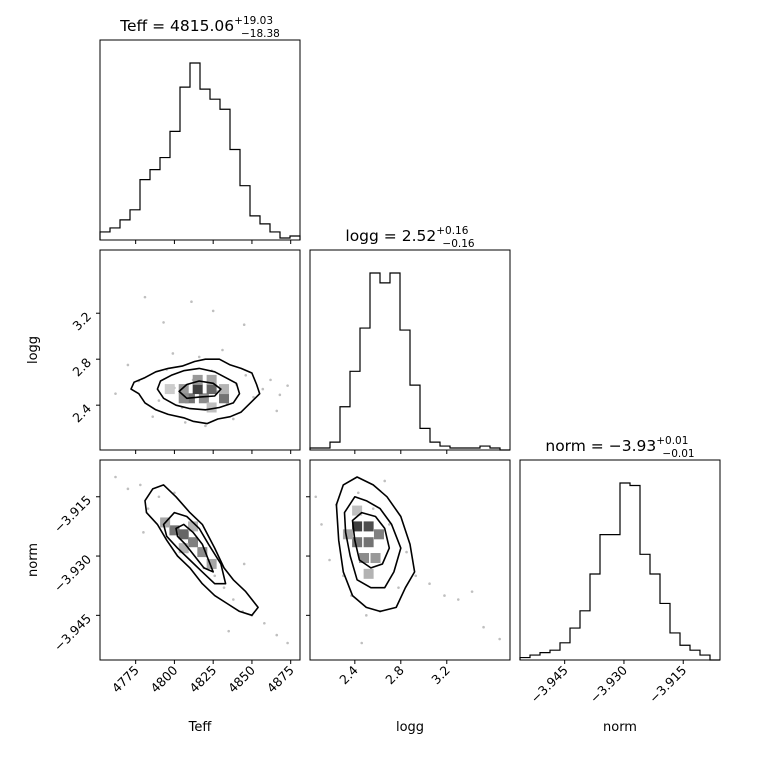 The height and width of the screenshot is (760, 760). What do you see at coordinates (619, 447) in the screenshot?
I see `title-norm: norm = −3.93+0.01 −0.01` at bounding box center [619, 447].